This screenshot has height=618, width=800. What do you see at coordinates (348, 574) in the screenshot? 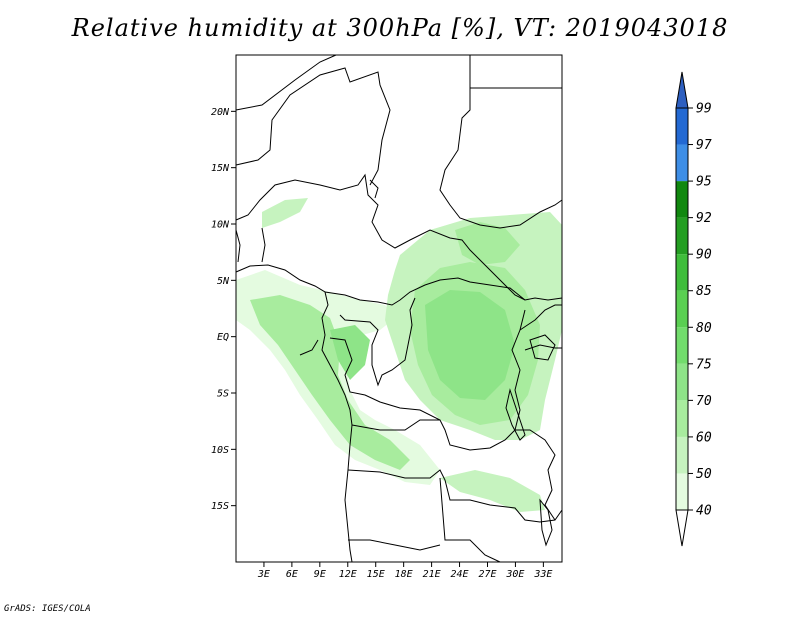
I see `lon-tick-label: 12E` at bounding box center [348, 574].